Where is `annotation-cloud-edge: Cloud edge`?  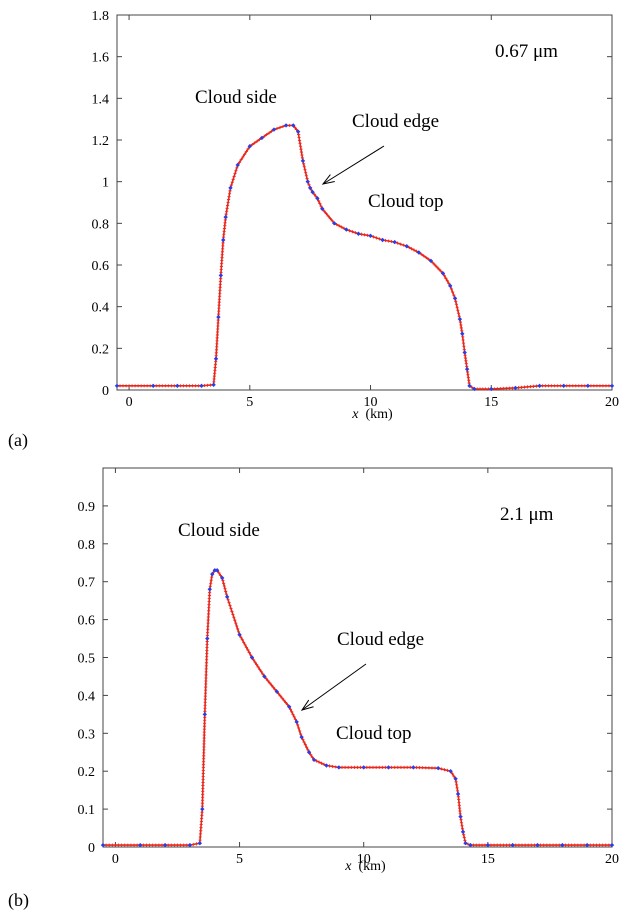 annotation-cloud-edge: Cloud edge is located at coordinates (380, 639).